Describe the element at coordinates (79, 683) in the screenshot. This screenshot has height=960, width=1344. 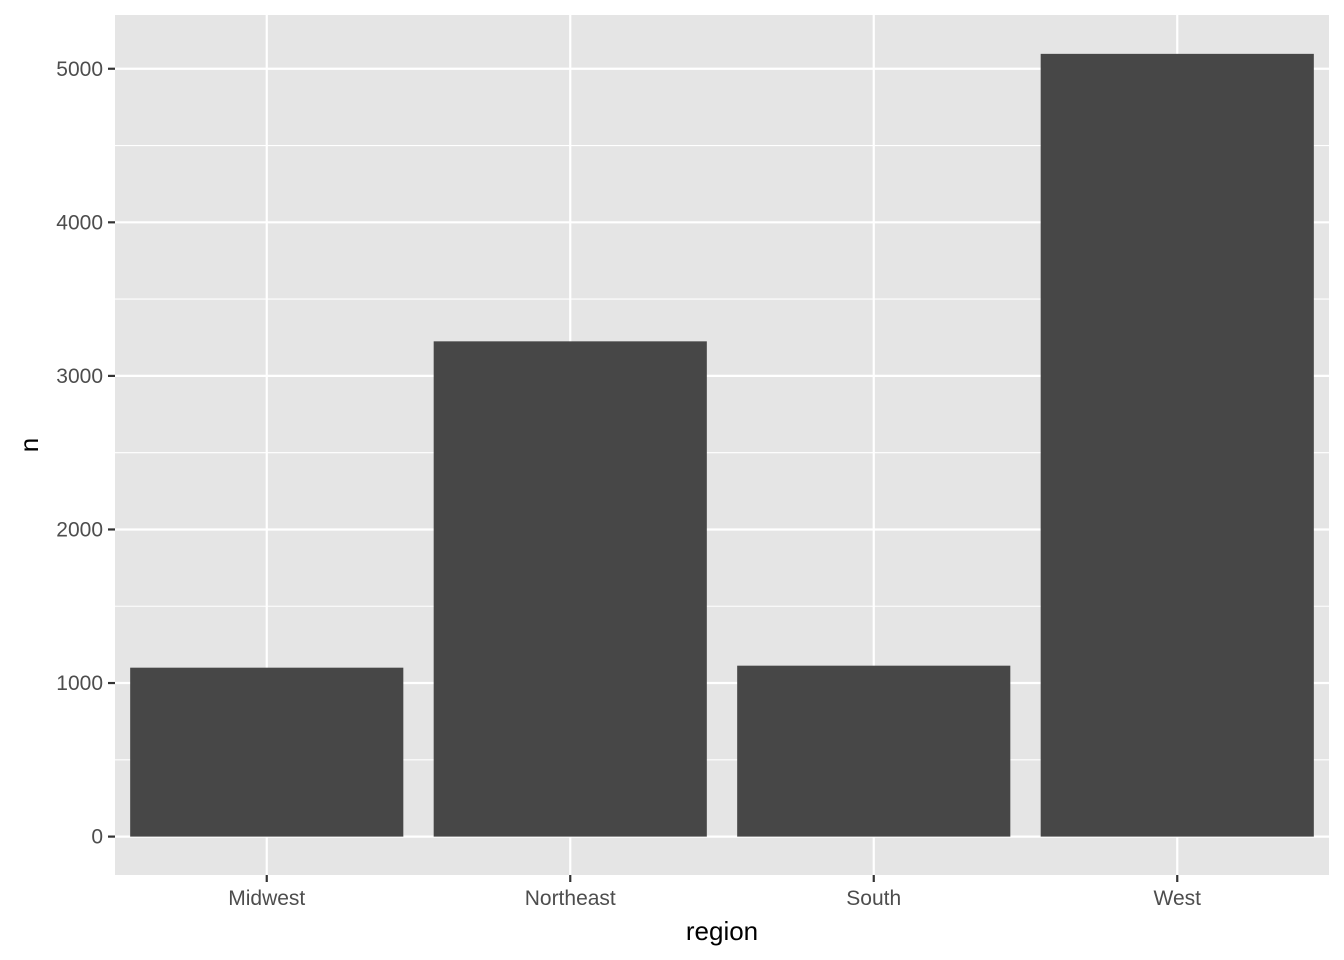
I see `y-tick-label: 1000` at that location.